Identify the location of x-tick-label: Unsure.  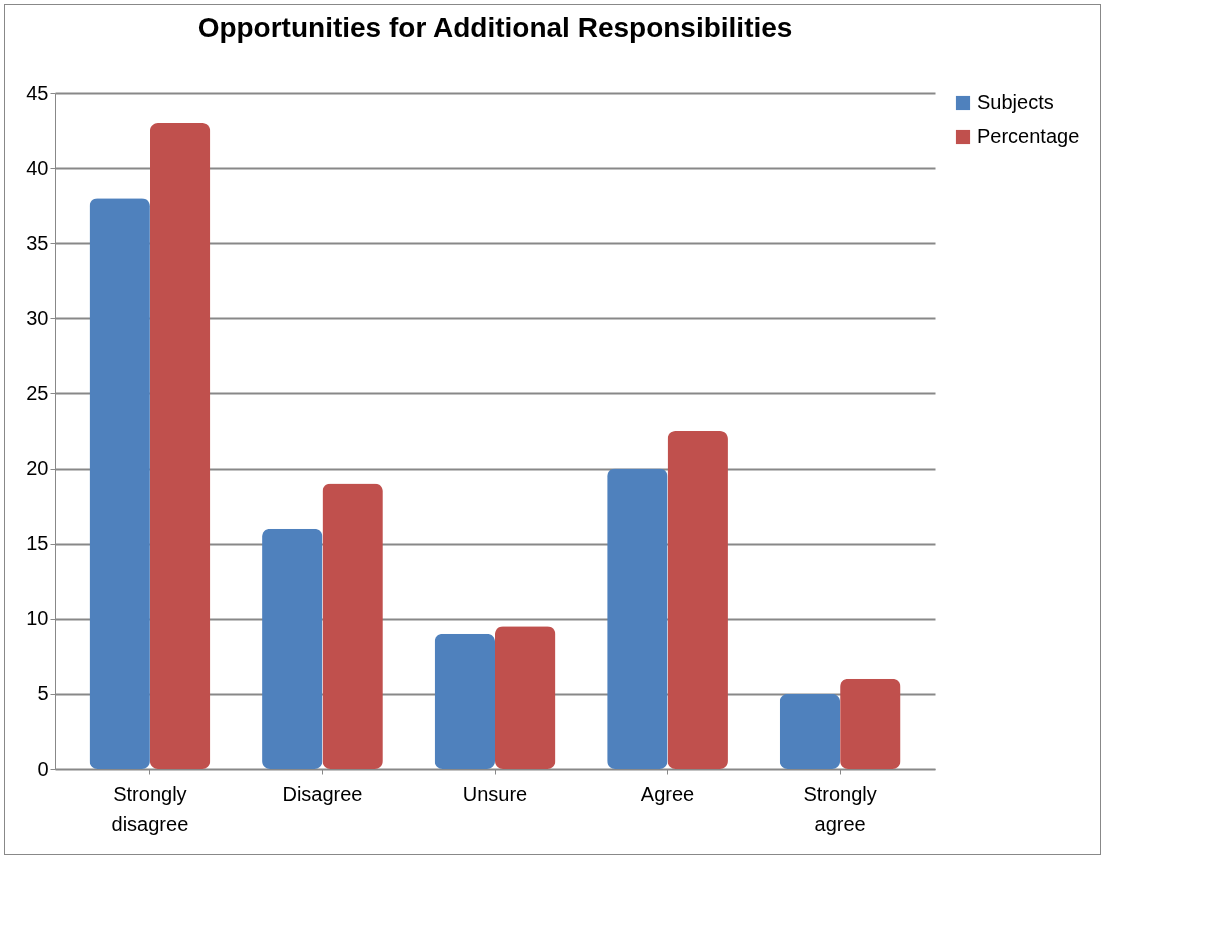
(495, 793).